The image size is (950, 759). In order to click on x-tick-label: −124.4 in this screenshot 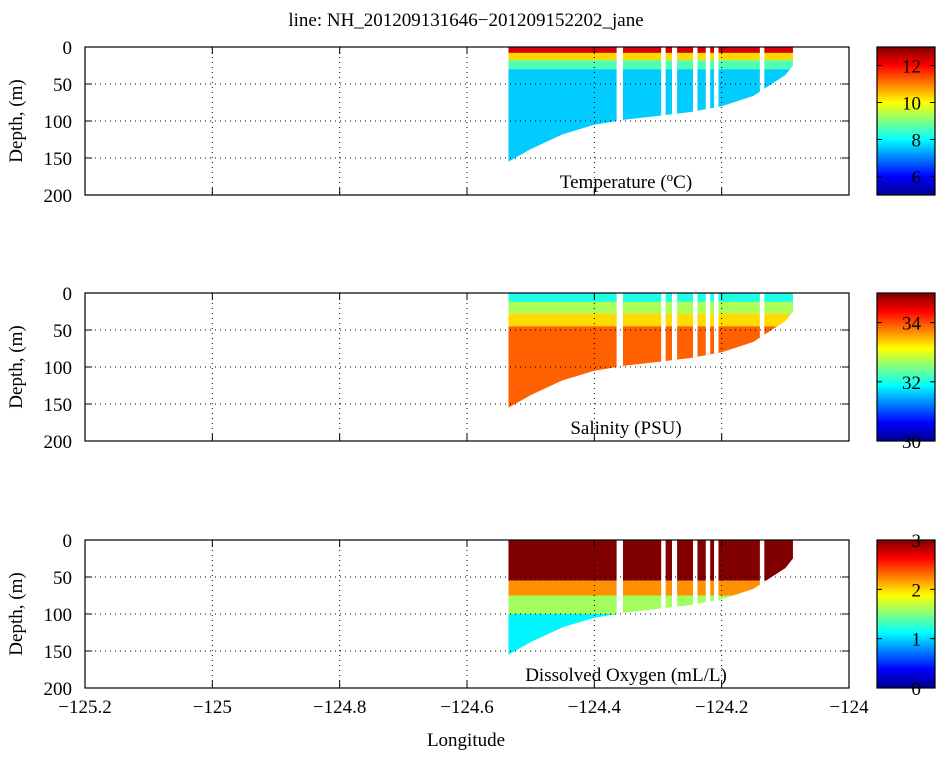, I will do `click(595, 707)`.